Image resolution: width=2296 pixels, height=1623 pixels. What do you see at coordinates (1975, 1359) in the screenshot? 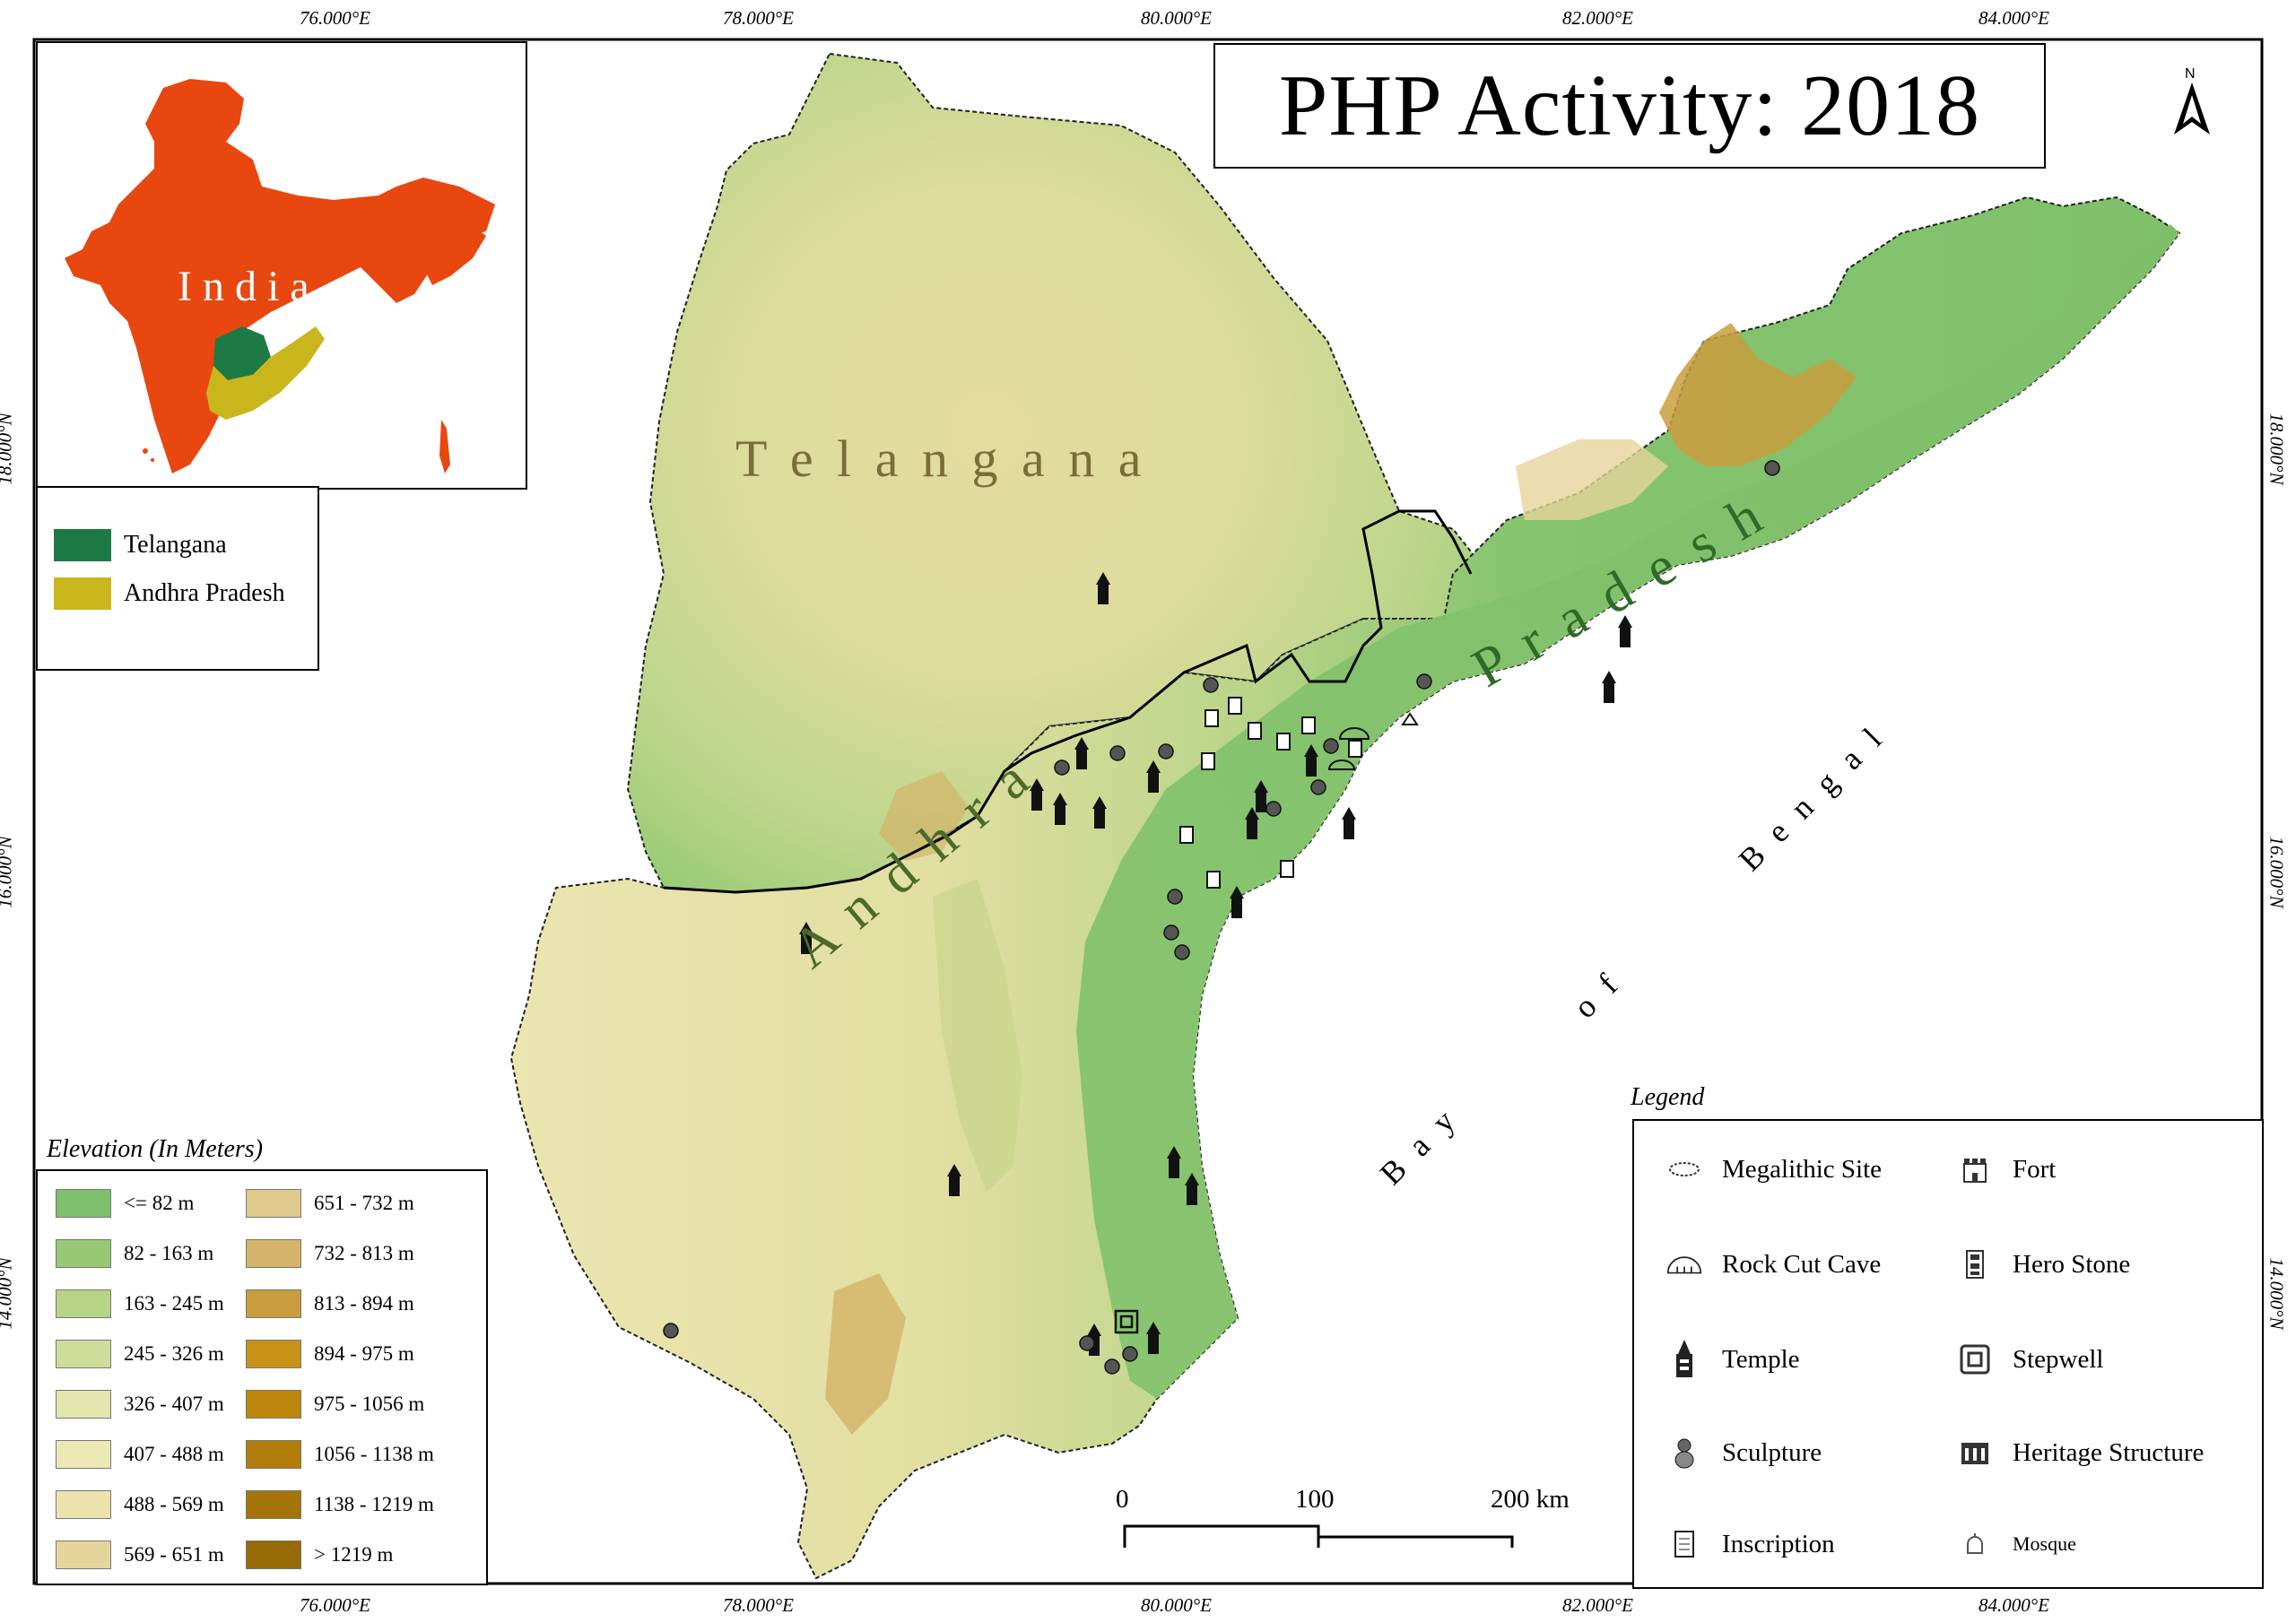
I see `stepwell-icon` at bounding box center [1975, 1359].